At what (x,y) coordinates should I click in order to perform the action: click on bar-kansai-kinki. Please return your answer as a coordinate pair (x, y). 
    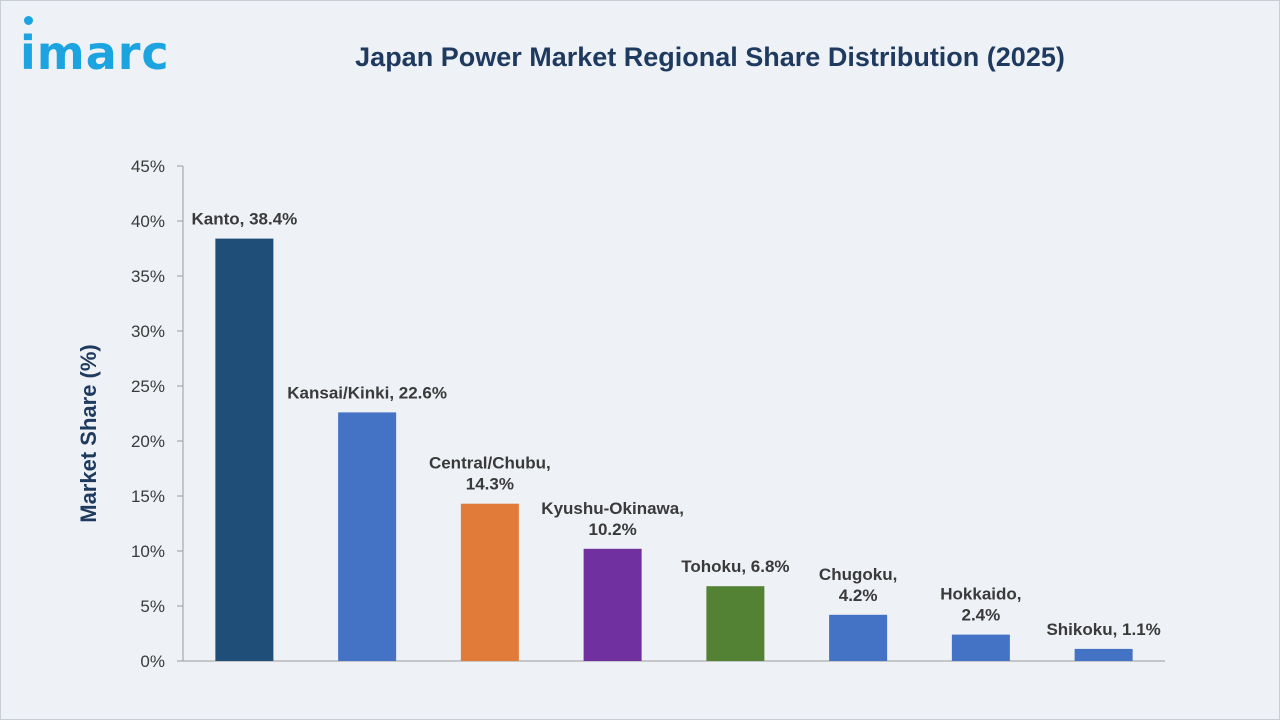
    Looking at the image, I should click on (367, 536).